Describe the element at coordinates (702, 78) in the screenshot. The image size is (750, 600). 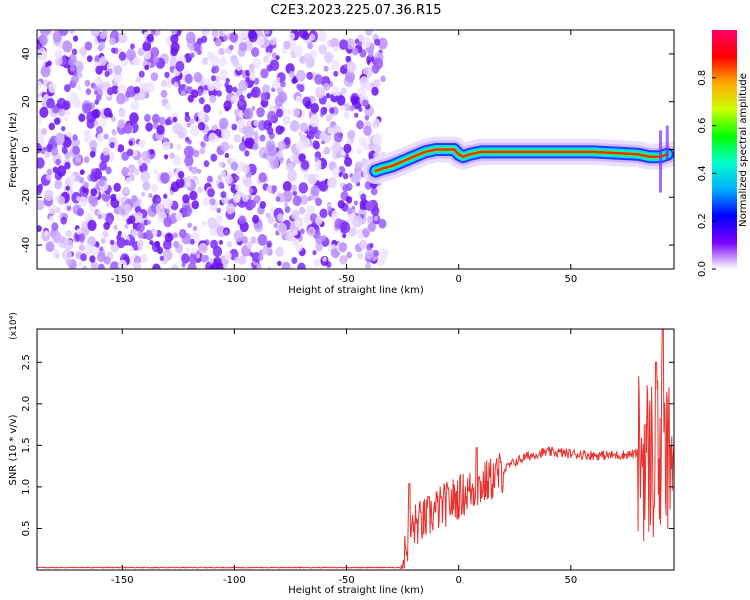
I see `colorbar-tick-label: 0.8` at that location.